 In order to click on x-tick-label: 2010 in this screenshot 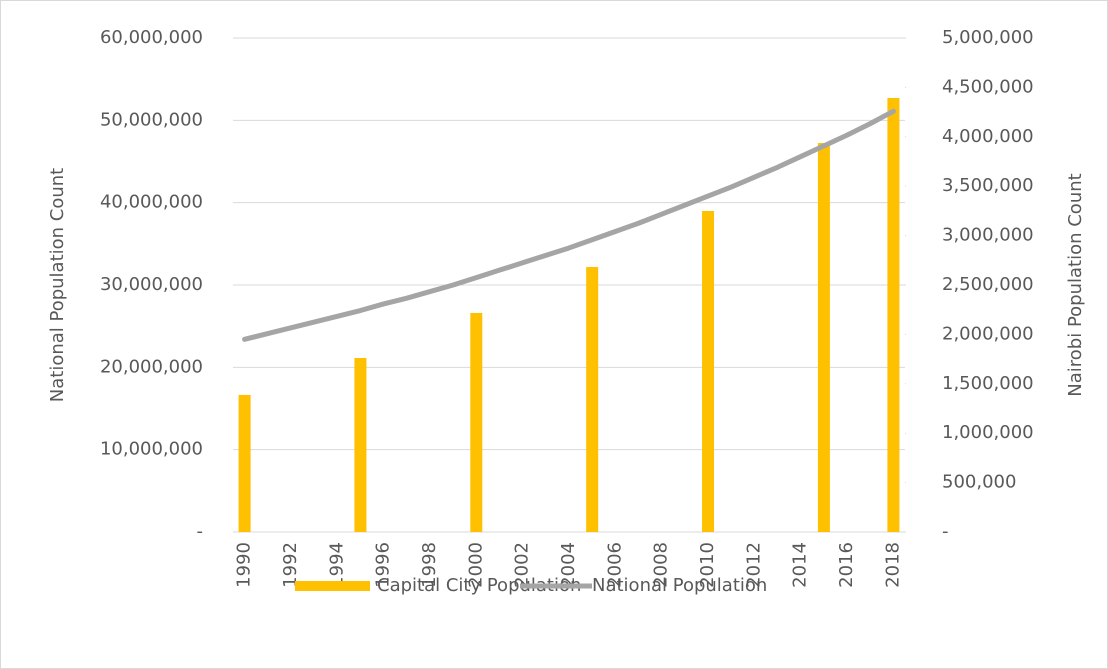, I will do `click(707, 565)`.